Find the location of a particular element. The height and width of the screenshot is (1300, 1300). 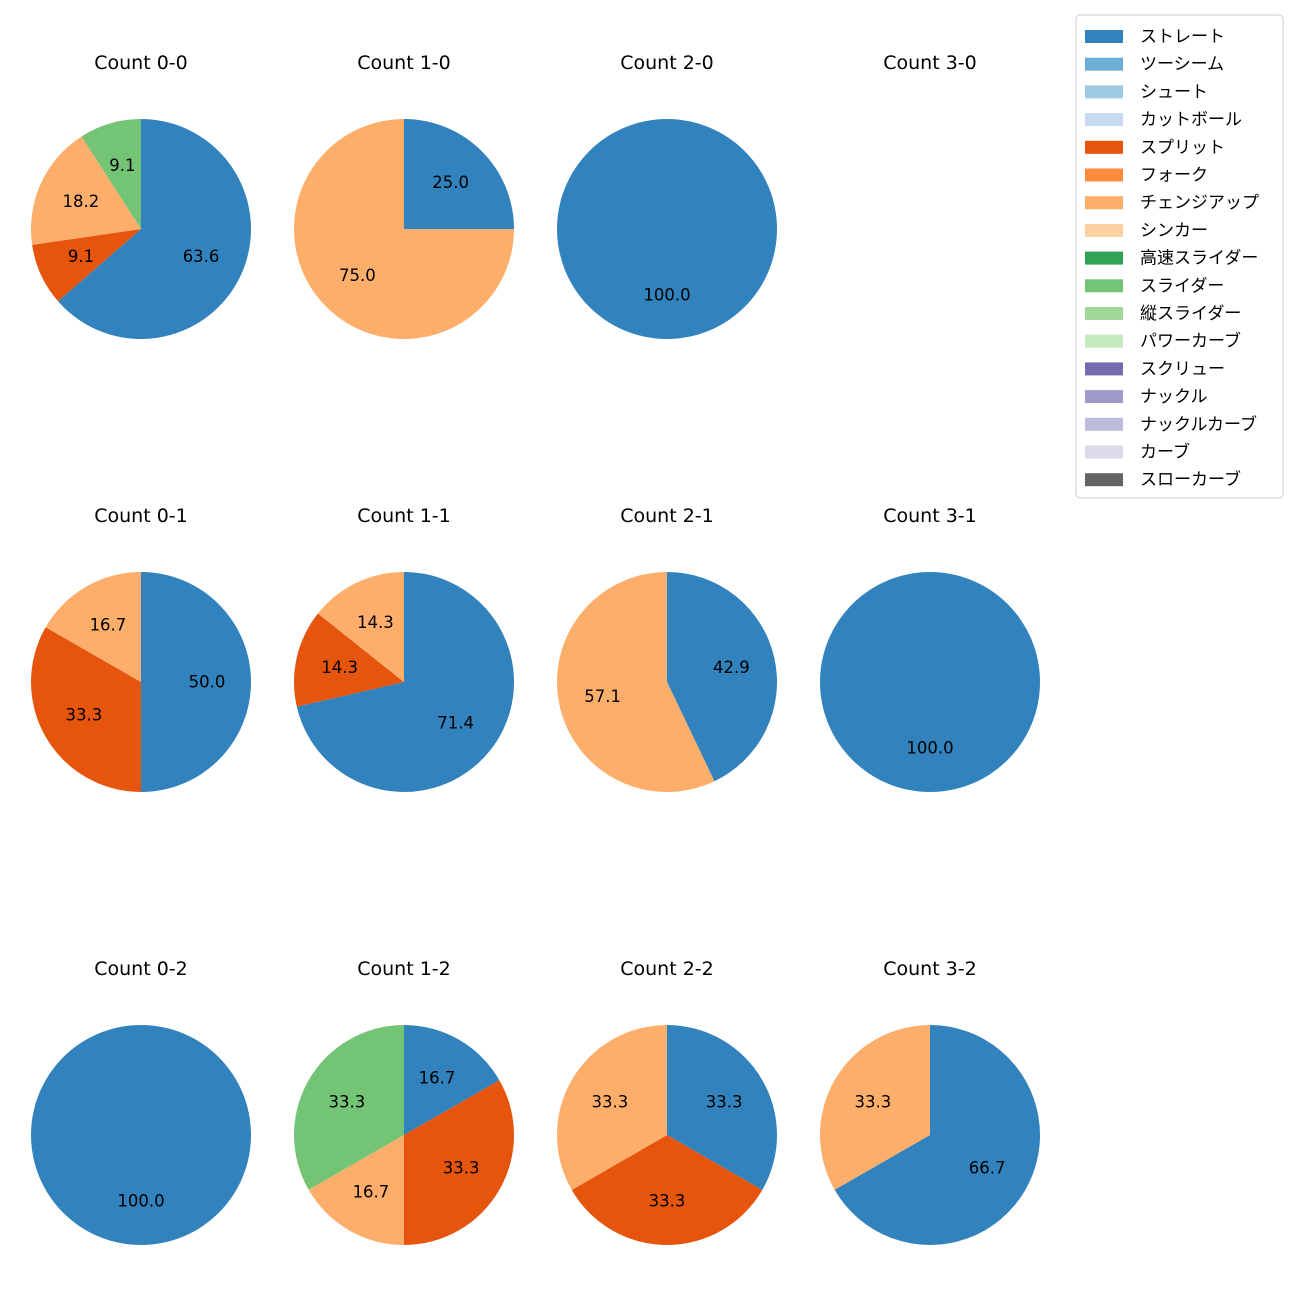

pie-slice-label: 9.1 is located at coordinates (122, 165).